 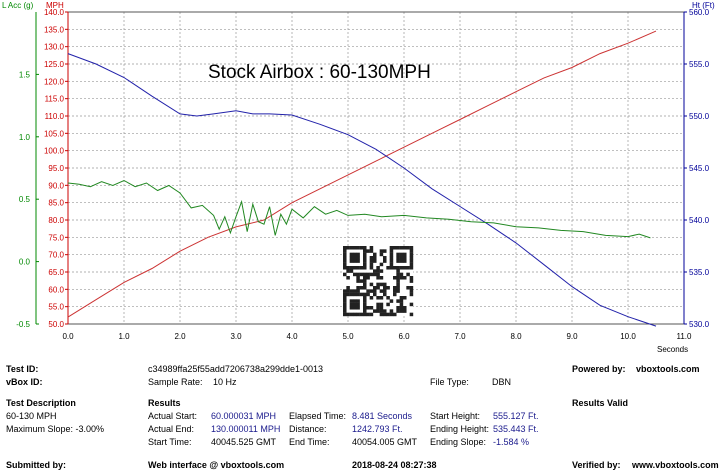 What do you see at coordinates (460, 336) in the screenshot?
I see `x-tick-label: 7.0` at bounding box center [460, 336].